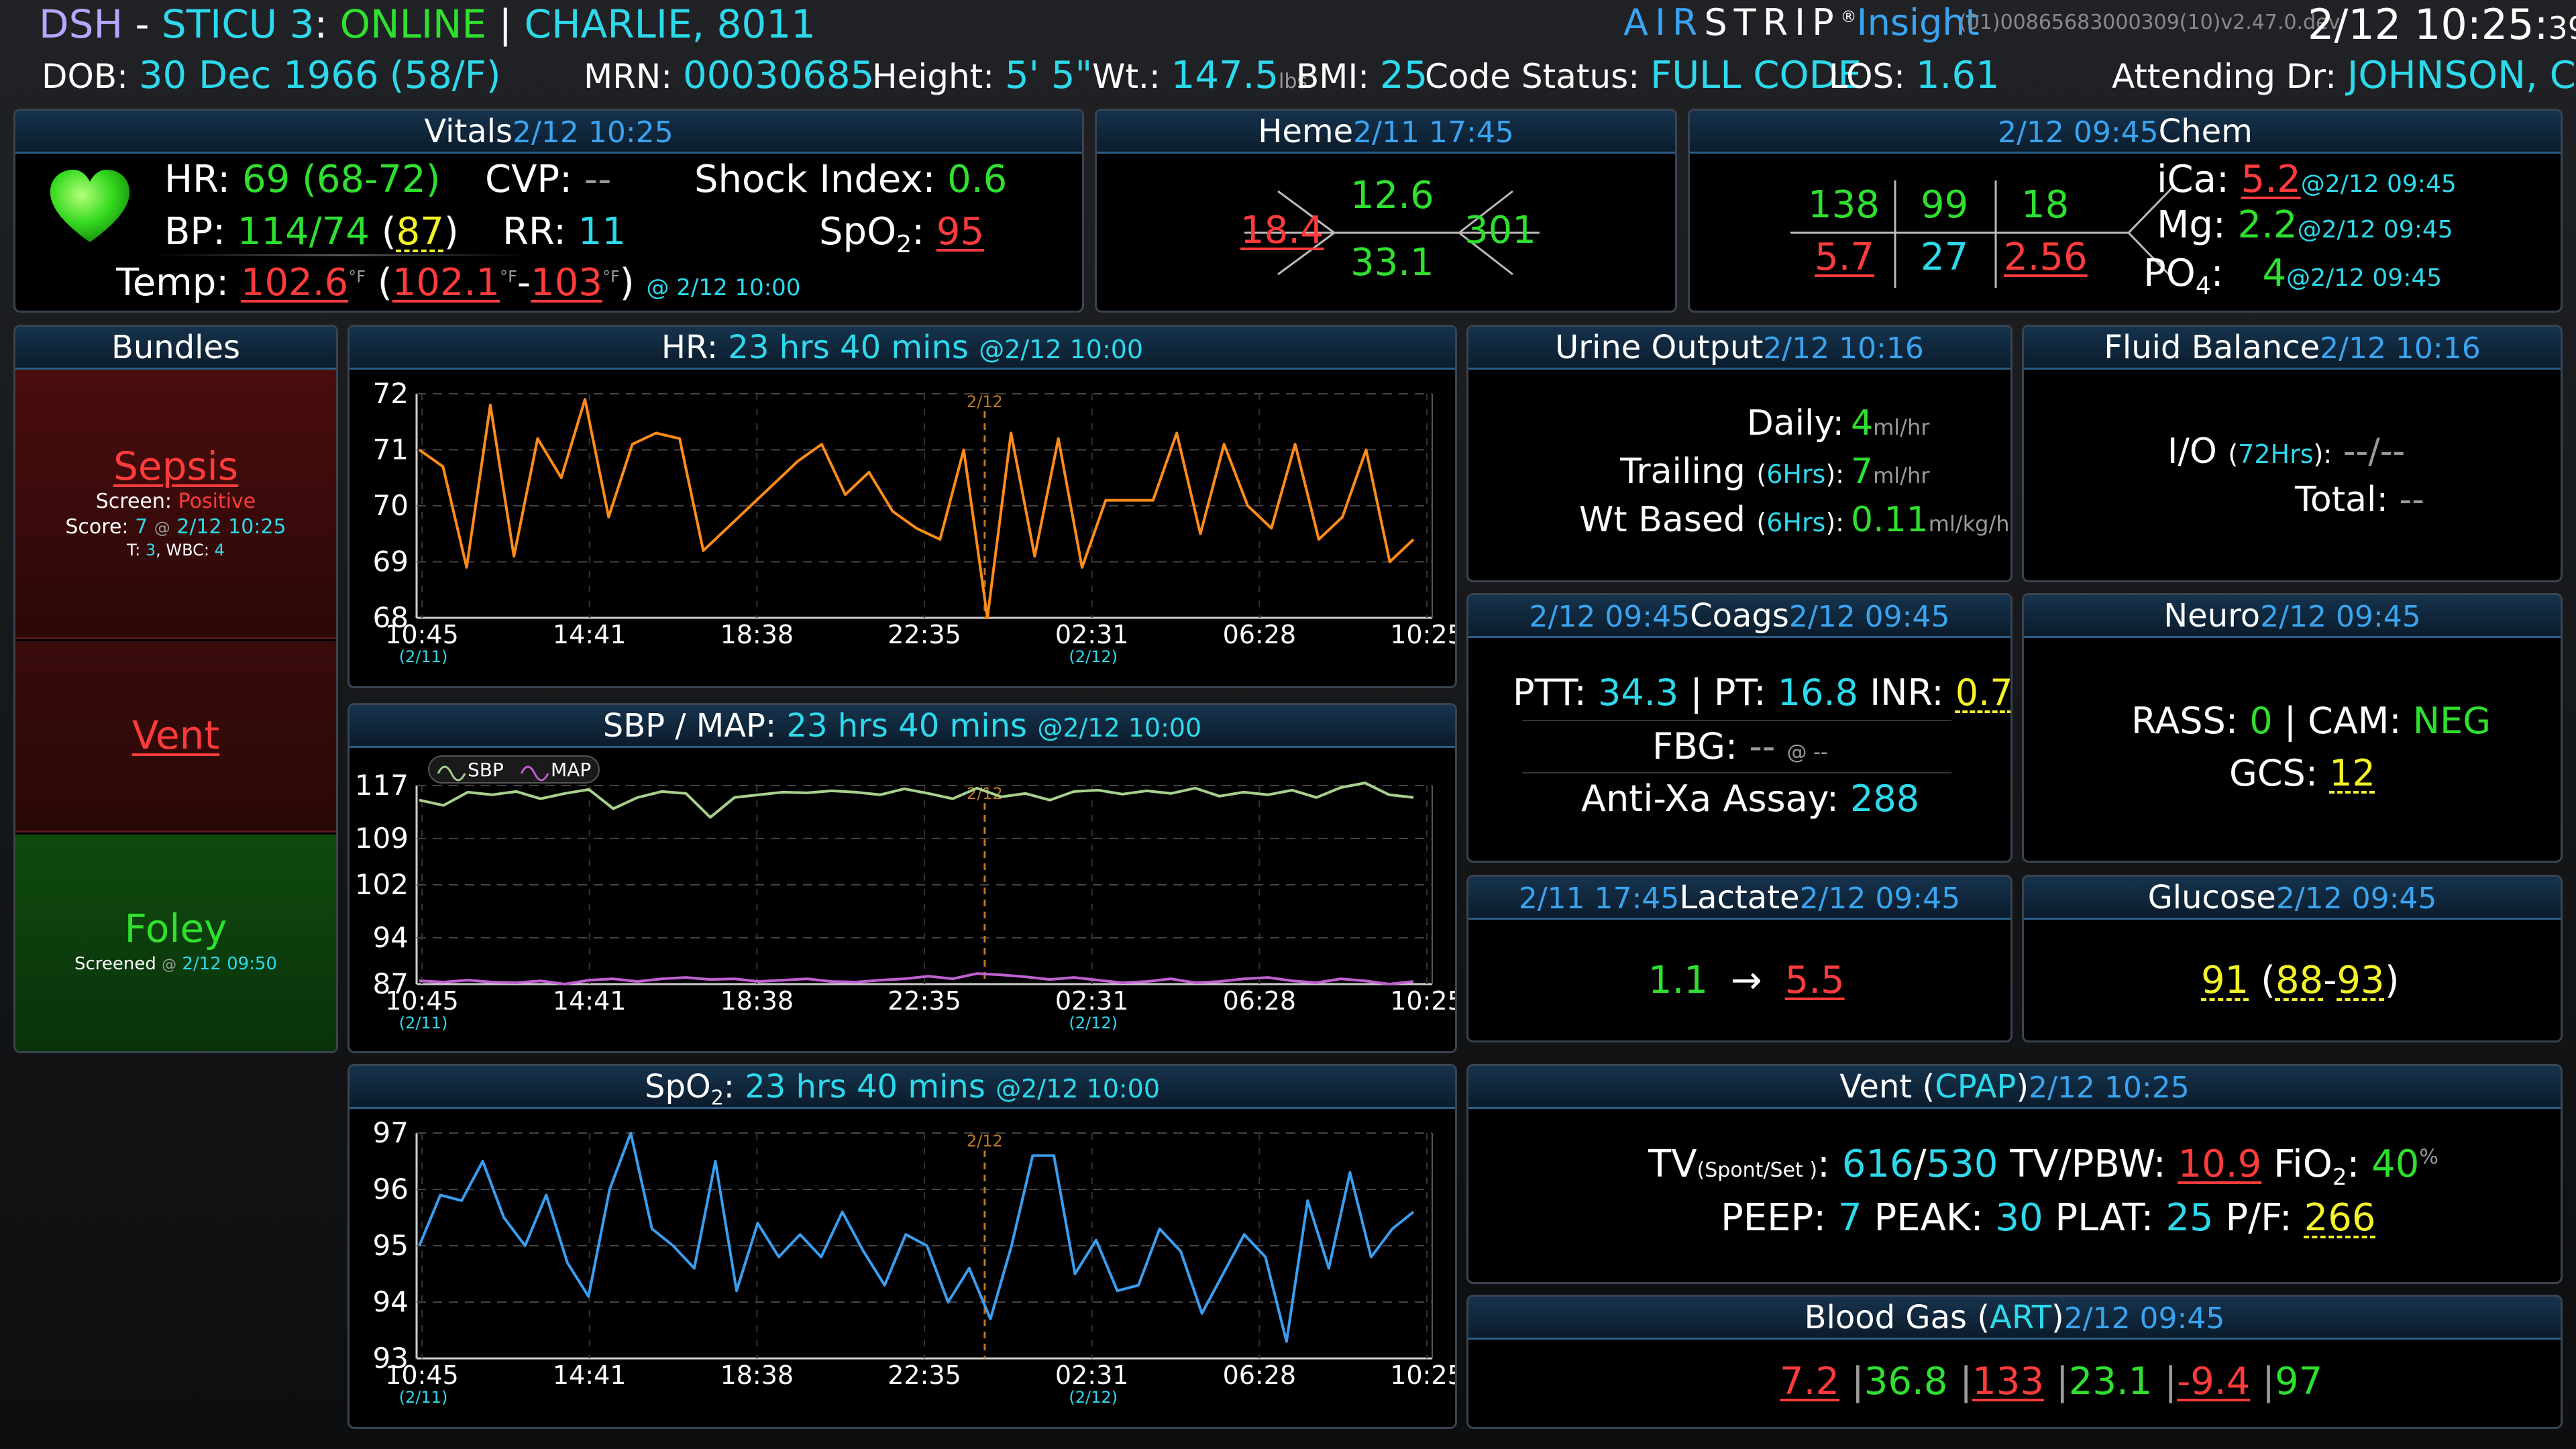 The height and width of the screenshot is (1449, 2576). Describe the element at coordinates (1739, 958) in the screenshot. I see `lactate-panel: 2/11 17:45Lactate2/12 09:45 1.1 → 5.5` at that location.